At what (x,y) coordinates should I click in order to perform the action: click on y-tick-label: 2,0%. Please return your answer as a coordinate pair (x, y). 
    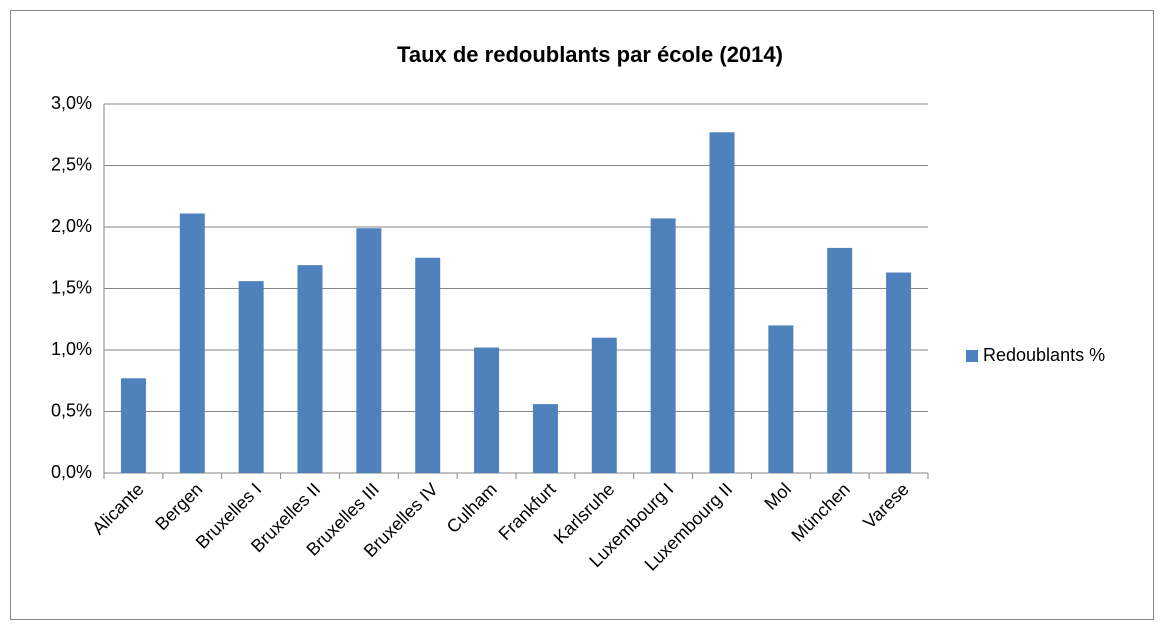
    Looking at the image, I should click on (71, 226).